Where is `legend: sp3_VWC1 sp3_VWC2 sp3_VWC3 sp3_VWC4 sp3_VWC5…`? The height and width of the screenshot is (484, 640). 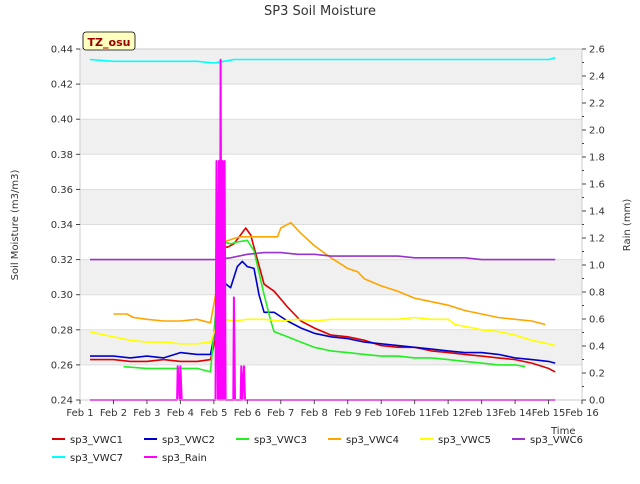 legend: sp3_VWC1 sp3_VWC2 sp3_VWC3 sp3_VWC4 sp3_VWC5… is located at coordinates (317, 449).